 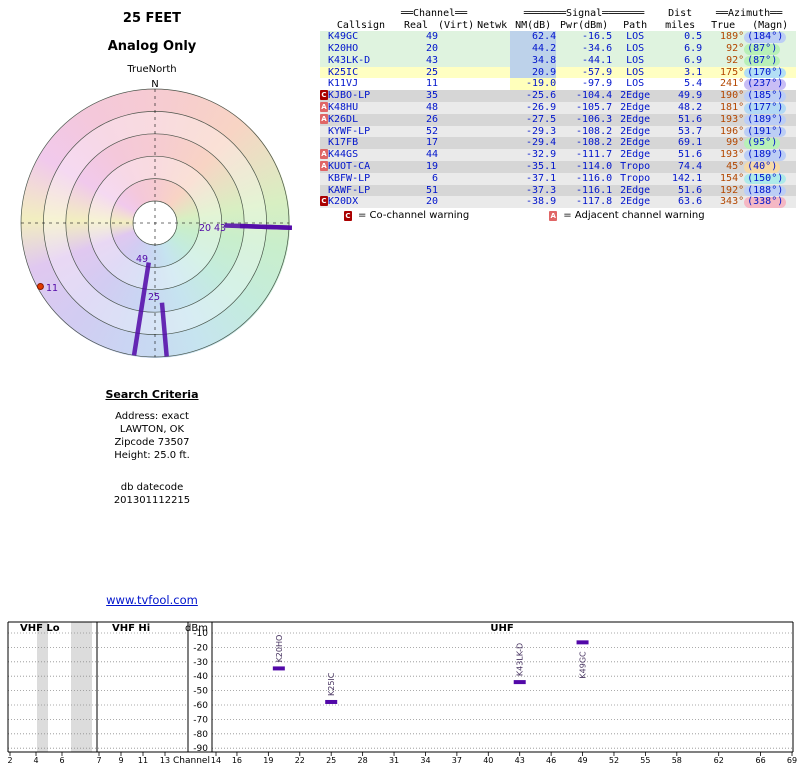 I want to click on table-row: KAWF-LP 51 -37.3 -116.1 2Edge 51.6 192° (188°), so click(x=558, y=190).